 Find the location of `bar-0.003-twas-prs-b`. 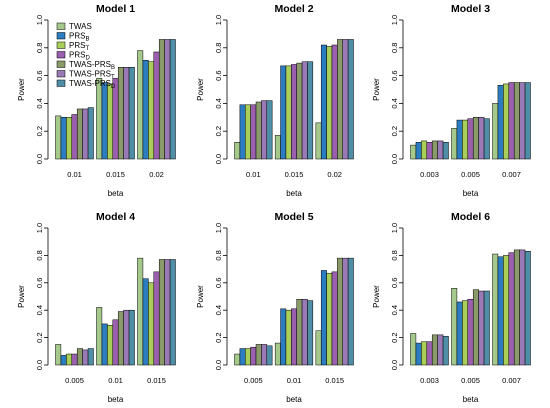

bar-0.003-twas-prs-b is located at coordinates (434, 150).